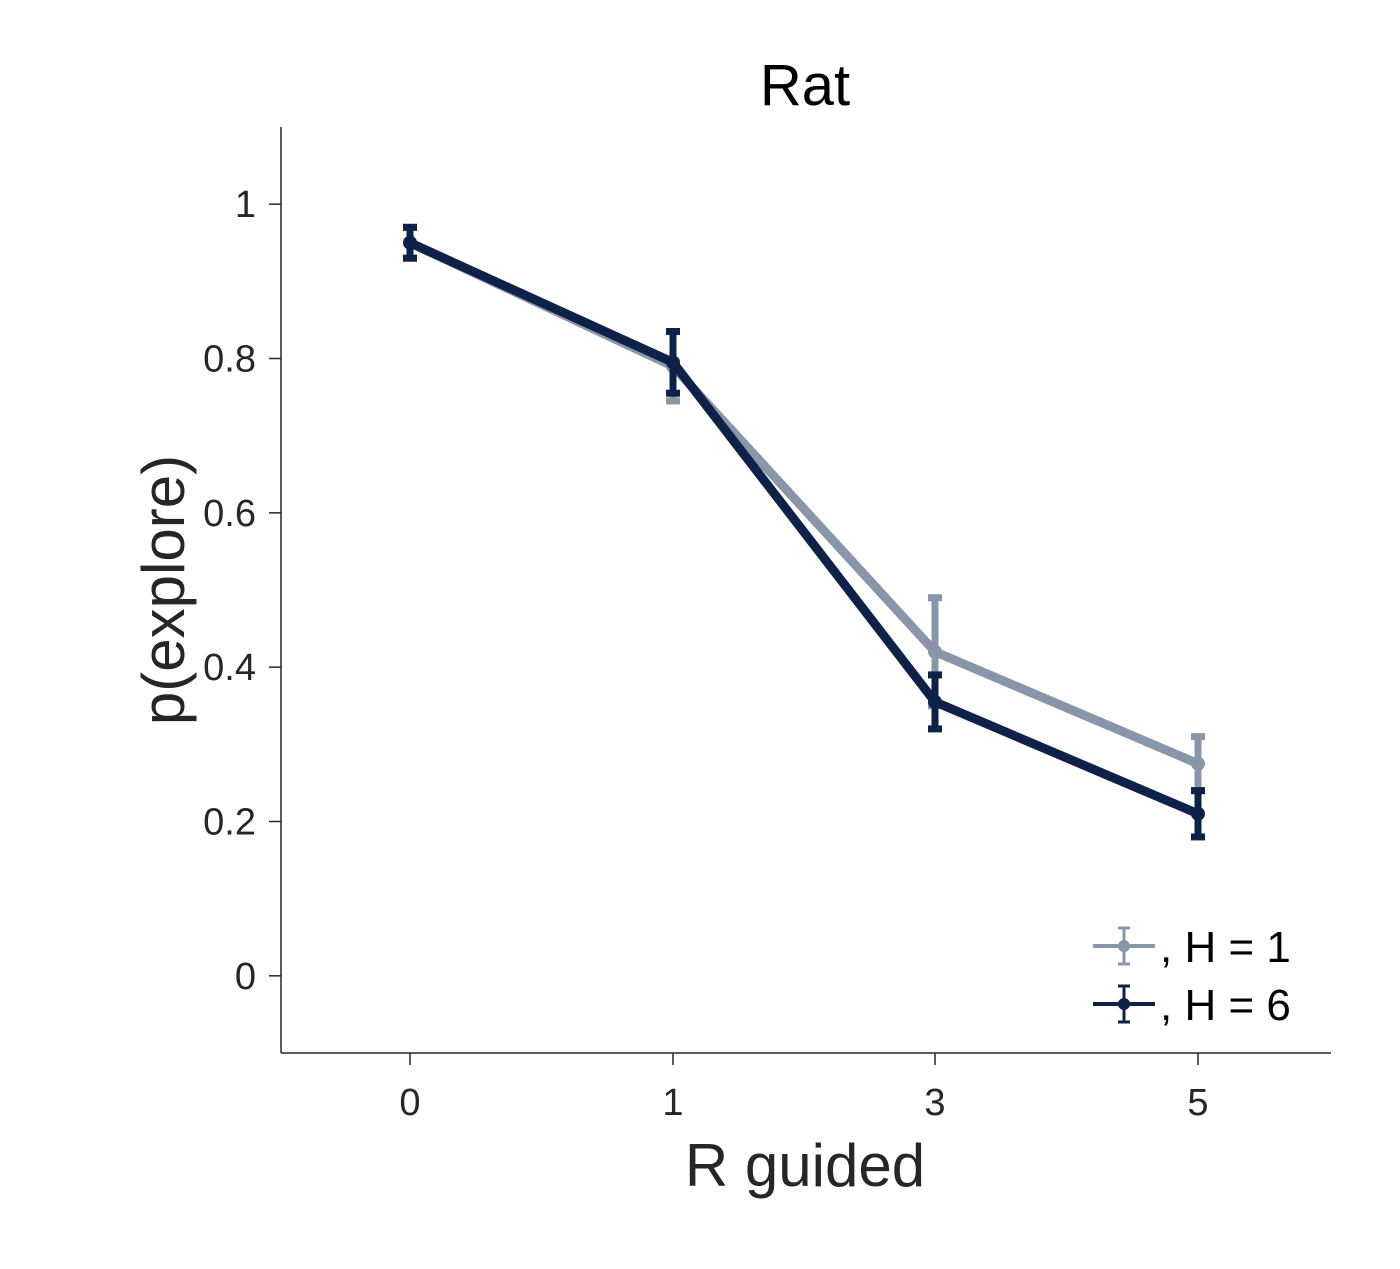  What do you see at coordinates (229, 360) in the screenshot?
I see `y-tick-label: 0.8` at bounding box center [229, 360].